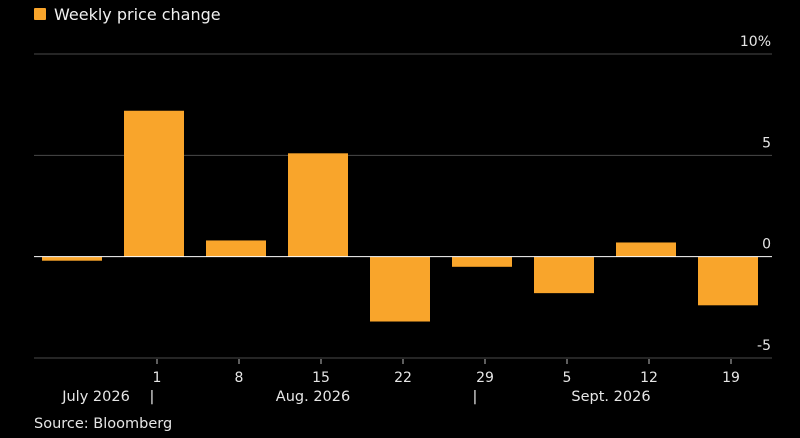 This screenshot has height=438, width=800. What do you see at coordinates (610, 397) in the screenshot?
I see `month-label: Sept. 2026` at bounding box center [610, 397].